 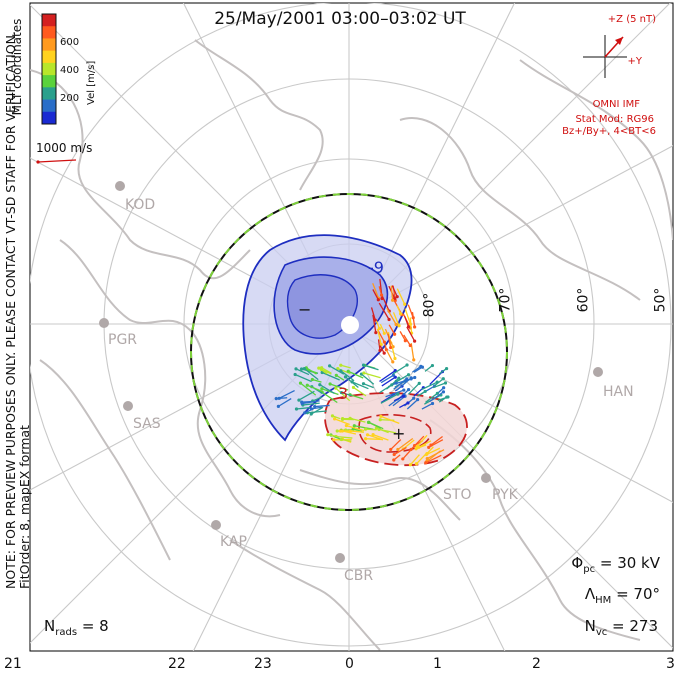 I want to click on colorbar-tick-600: 600, so click(x=70, y=42).